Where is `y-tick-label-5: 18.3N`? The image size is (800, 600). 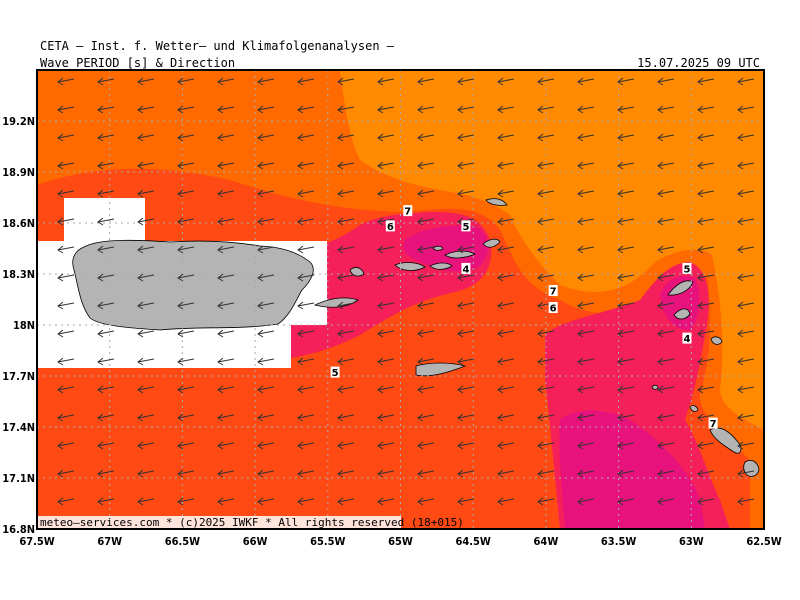 y-tick-label-5: 18.3N is located at coordinates (18, 274).